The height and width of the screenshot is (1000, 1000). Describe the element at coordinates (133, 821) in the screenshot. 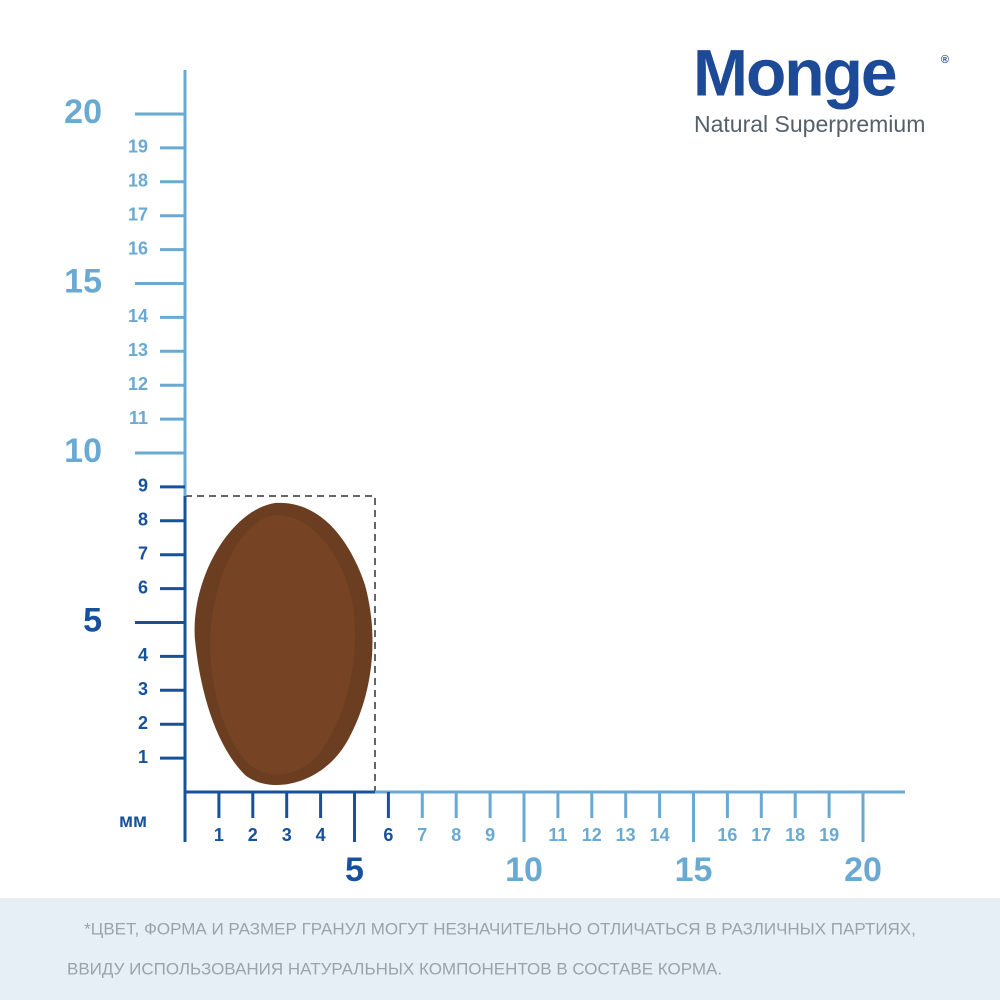

I see `unit-label: мм` at that location.